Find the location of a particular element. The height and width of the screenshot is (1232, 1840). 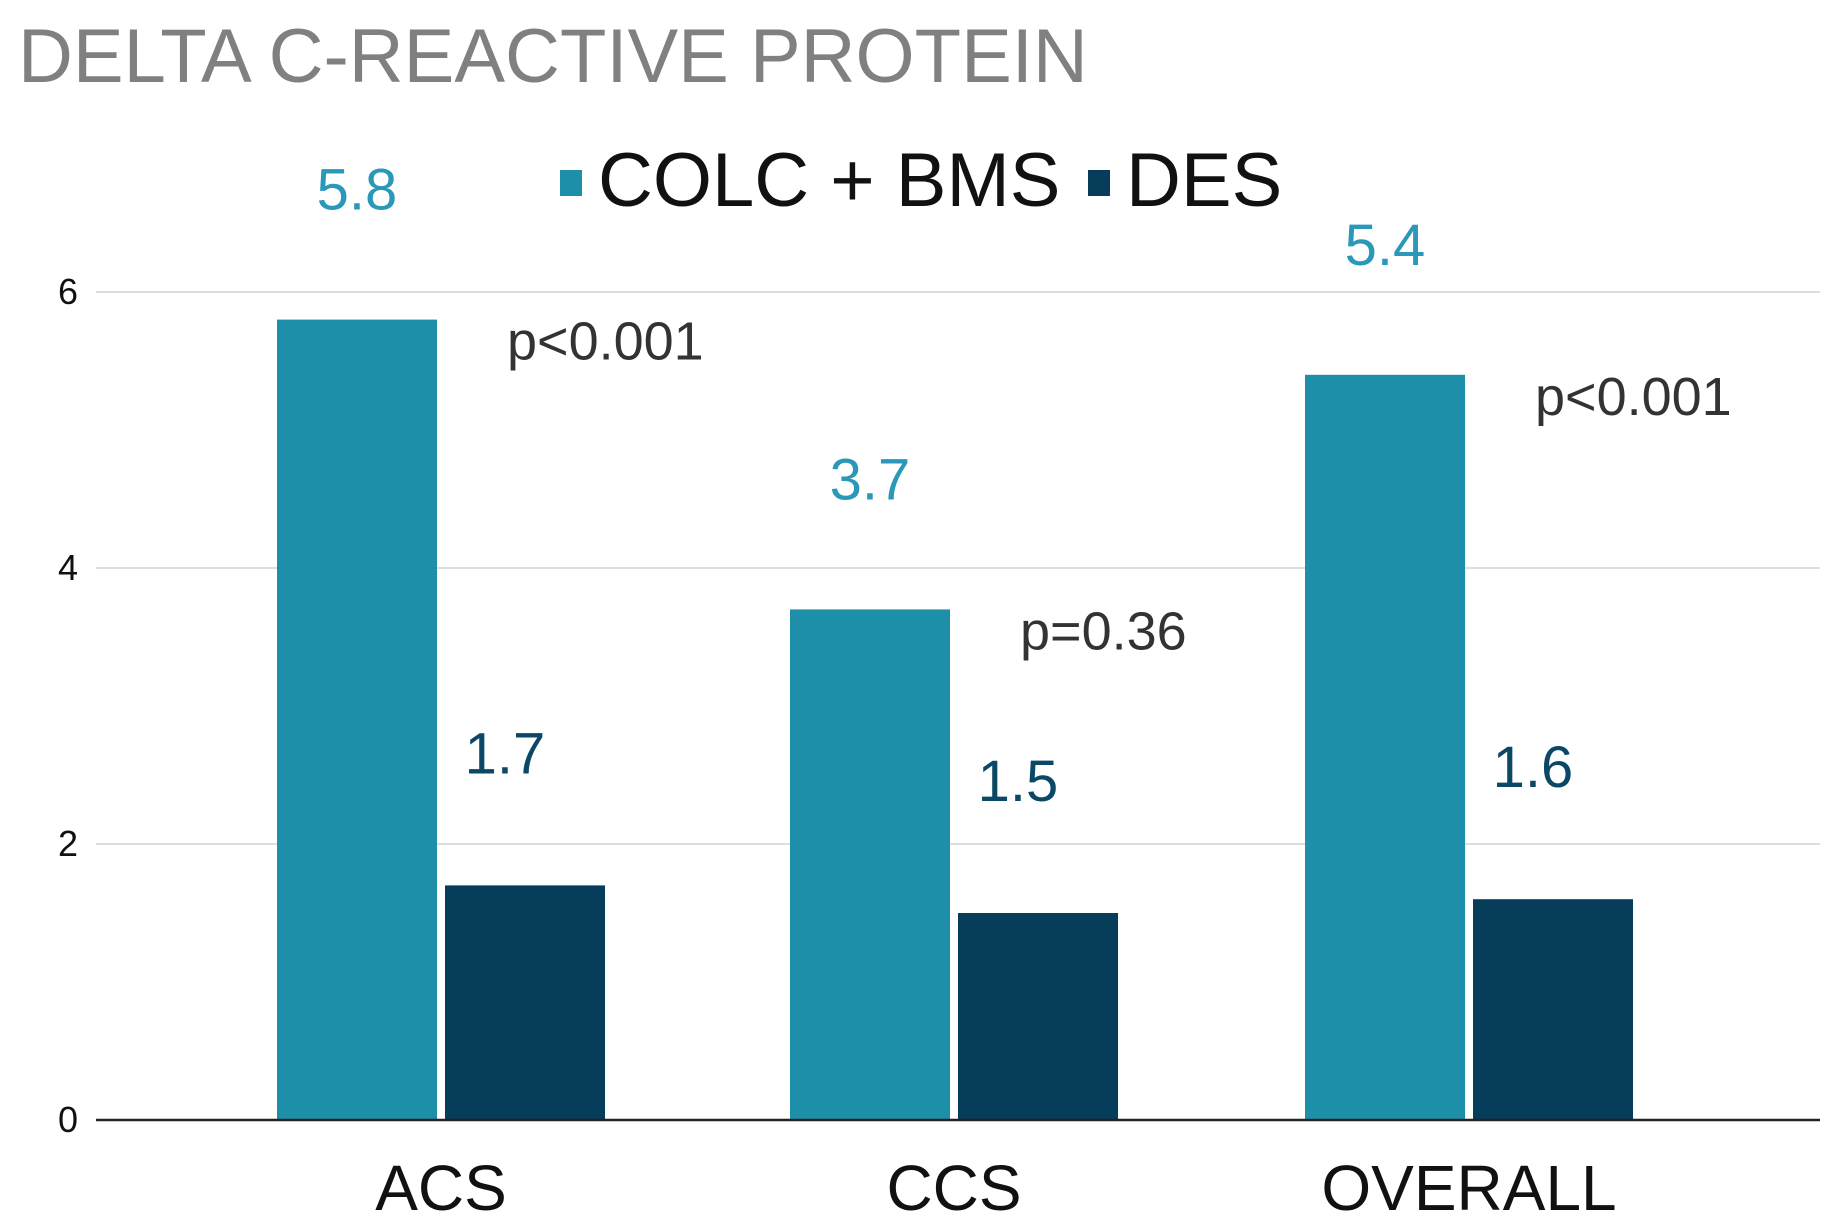

legend-label-colc-bms: COLC + BMS is located at coordinates (829, 180).